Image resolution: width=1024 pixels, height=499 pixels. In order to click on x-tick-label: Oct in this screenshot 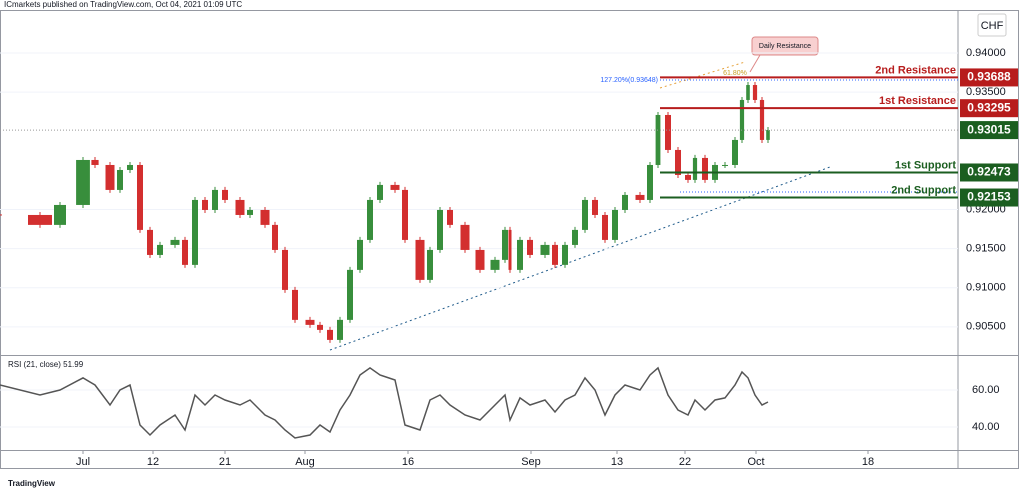, I will do `click(755, 462)`.